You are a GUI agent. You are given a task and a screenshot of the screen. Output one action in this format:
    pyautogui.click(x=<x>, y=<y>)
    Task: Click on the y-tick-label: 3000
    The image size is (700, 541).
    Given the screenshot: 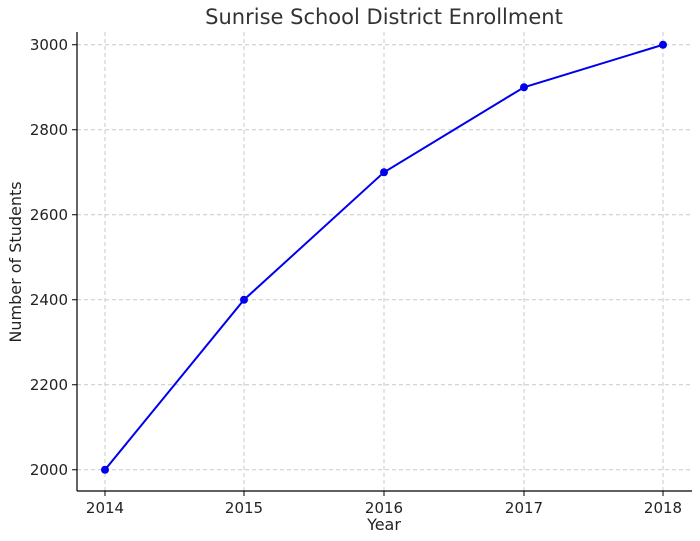 What is the action you would take?
    pyautogui.click(x=49, y=45)
    